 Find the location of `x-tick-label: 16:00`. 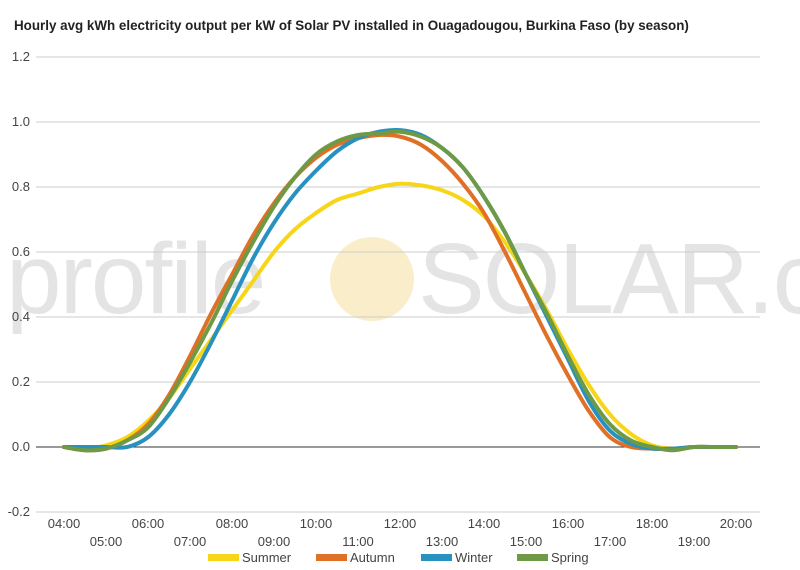

x-tick-label: 16:00 is located at coordinates (568, 523).